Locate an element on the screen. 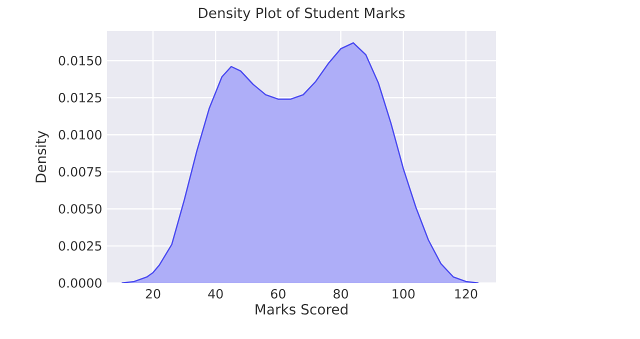 This screenshot has height=339, width=640. y-axis-title: Density is located at coordinates (42, 156).